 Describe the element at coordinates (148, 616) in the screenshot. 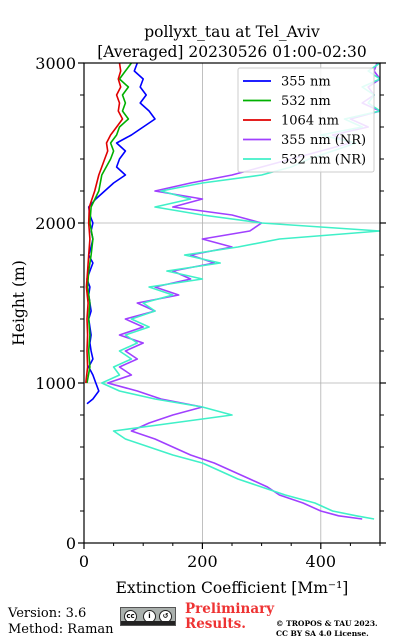

I see `cc-license-badge: cc i ↺` at that location.